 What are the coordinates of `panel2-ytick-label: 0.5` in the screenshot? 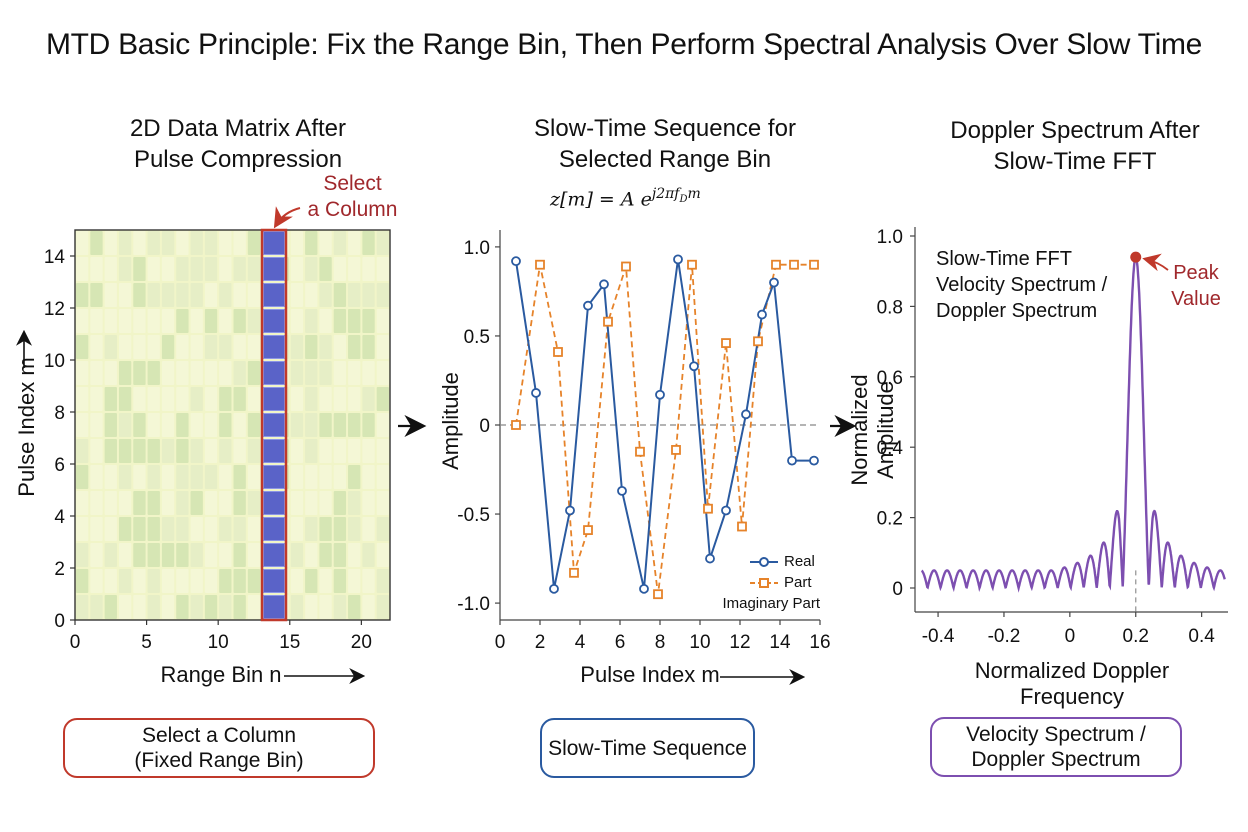 It's located at (477, 337).